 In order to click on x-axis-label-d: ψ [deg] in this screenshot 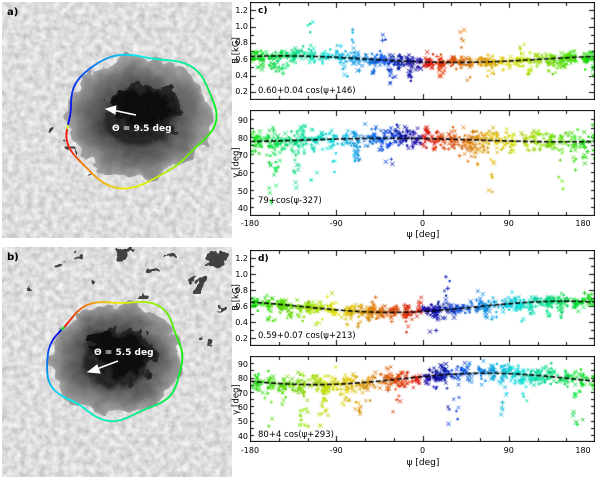, I will do `click(423, 463)`.